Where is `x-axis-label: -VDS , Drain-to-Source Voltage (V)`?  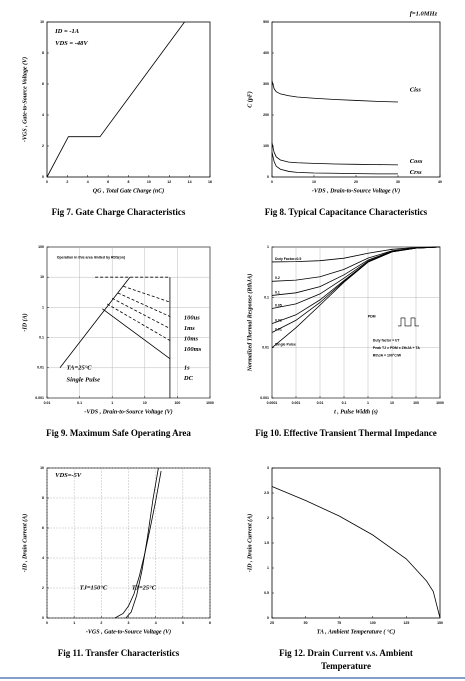 x-axis-label: -VDS , Drain-to-Source Voltage (V) is located at coordinates (128, 411).